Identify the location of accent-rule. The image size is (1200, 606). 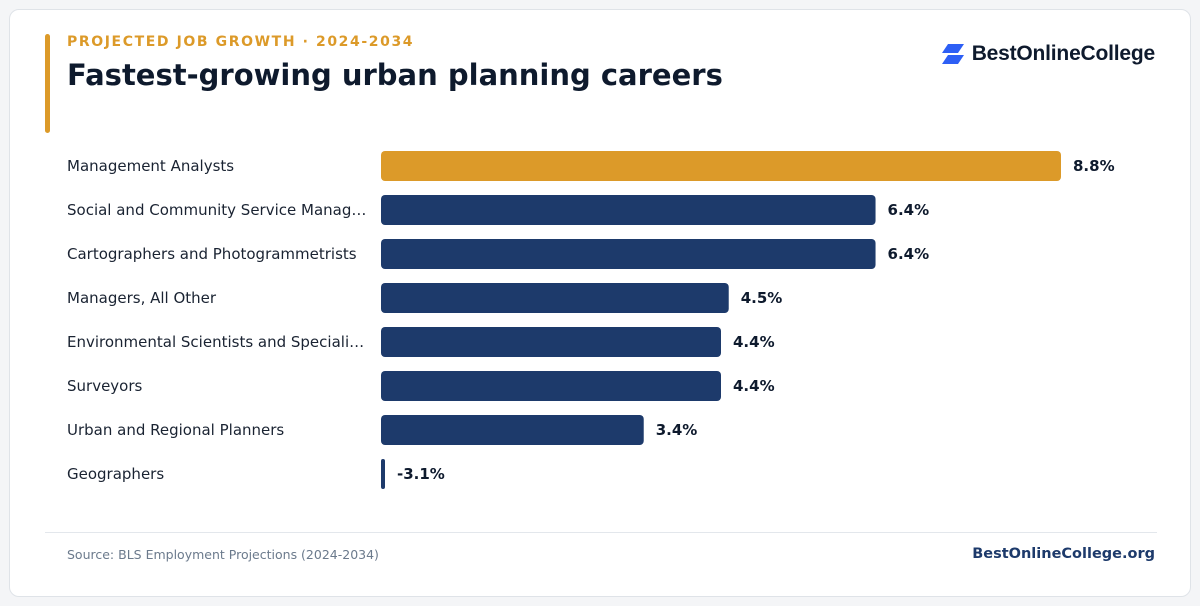
(47, 83).